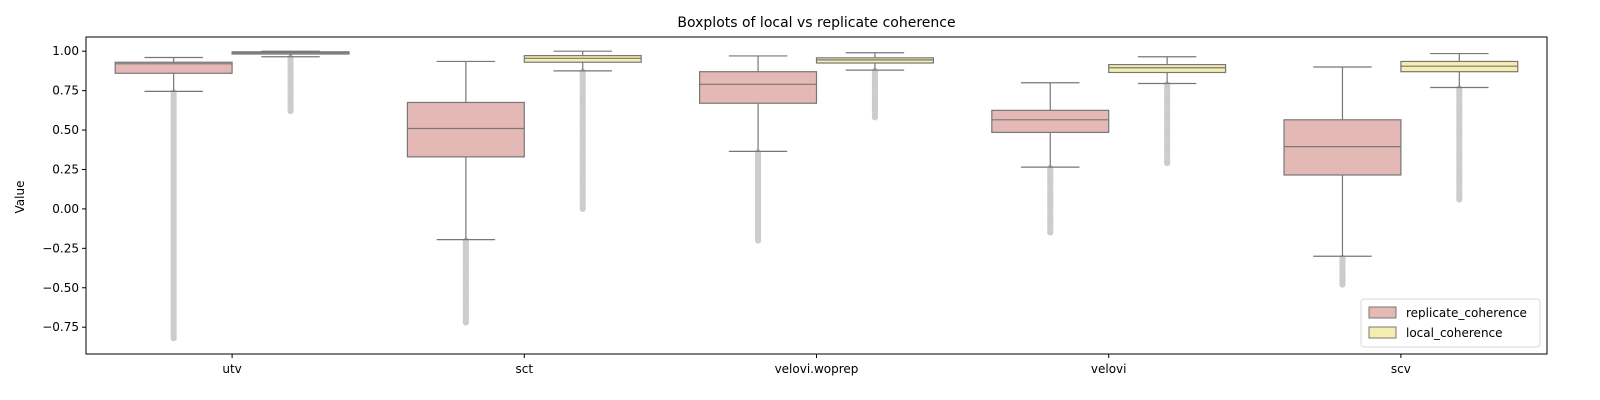 The image size is (1600, 400). Describe the element at coordinates (1342, 177) in the screenshot. I see `box-replicate_coherence-scv` at that location.